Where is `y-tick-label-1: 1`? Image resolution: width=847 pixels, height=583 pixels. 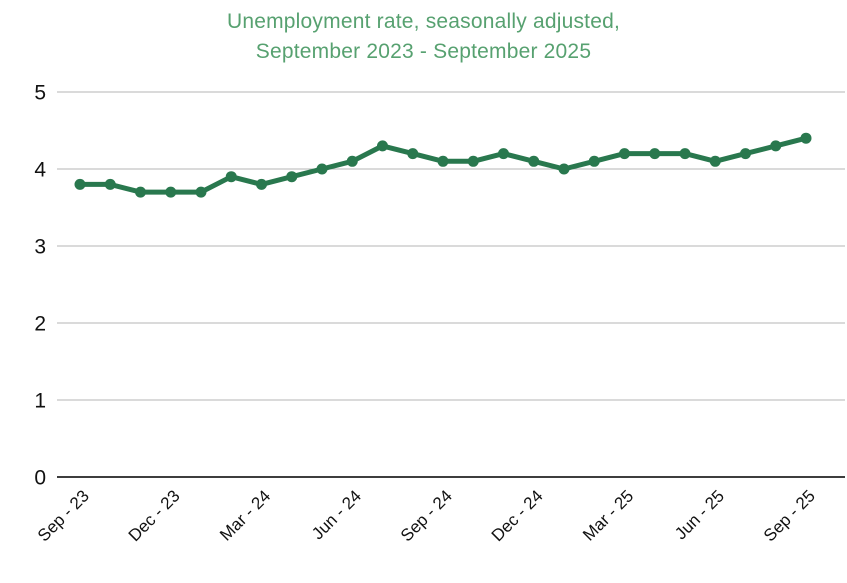 y-tick-label-1: 1 is located at coordinates (40, 401).